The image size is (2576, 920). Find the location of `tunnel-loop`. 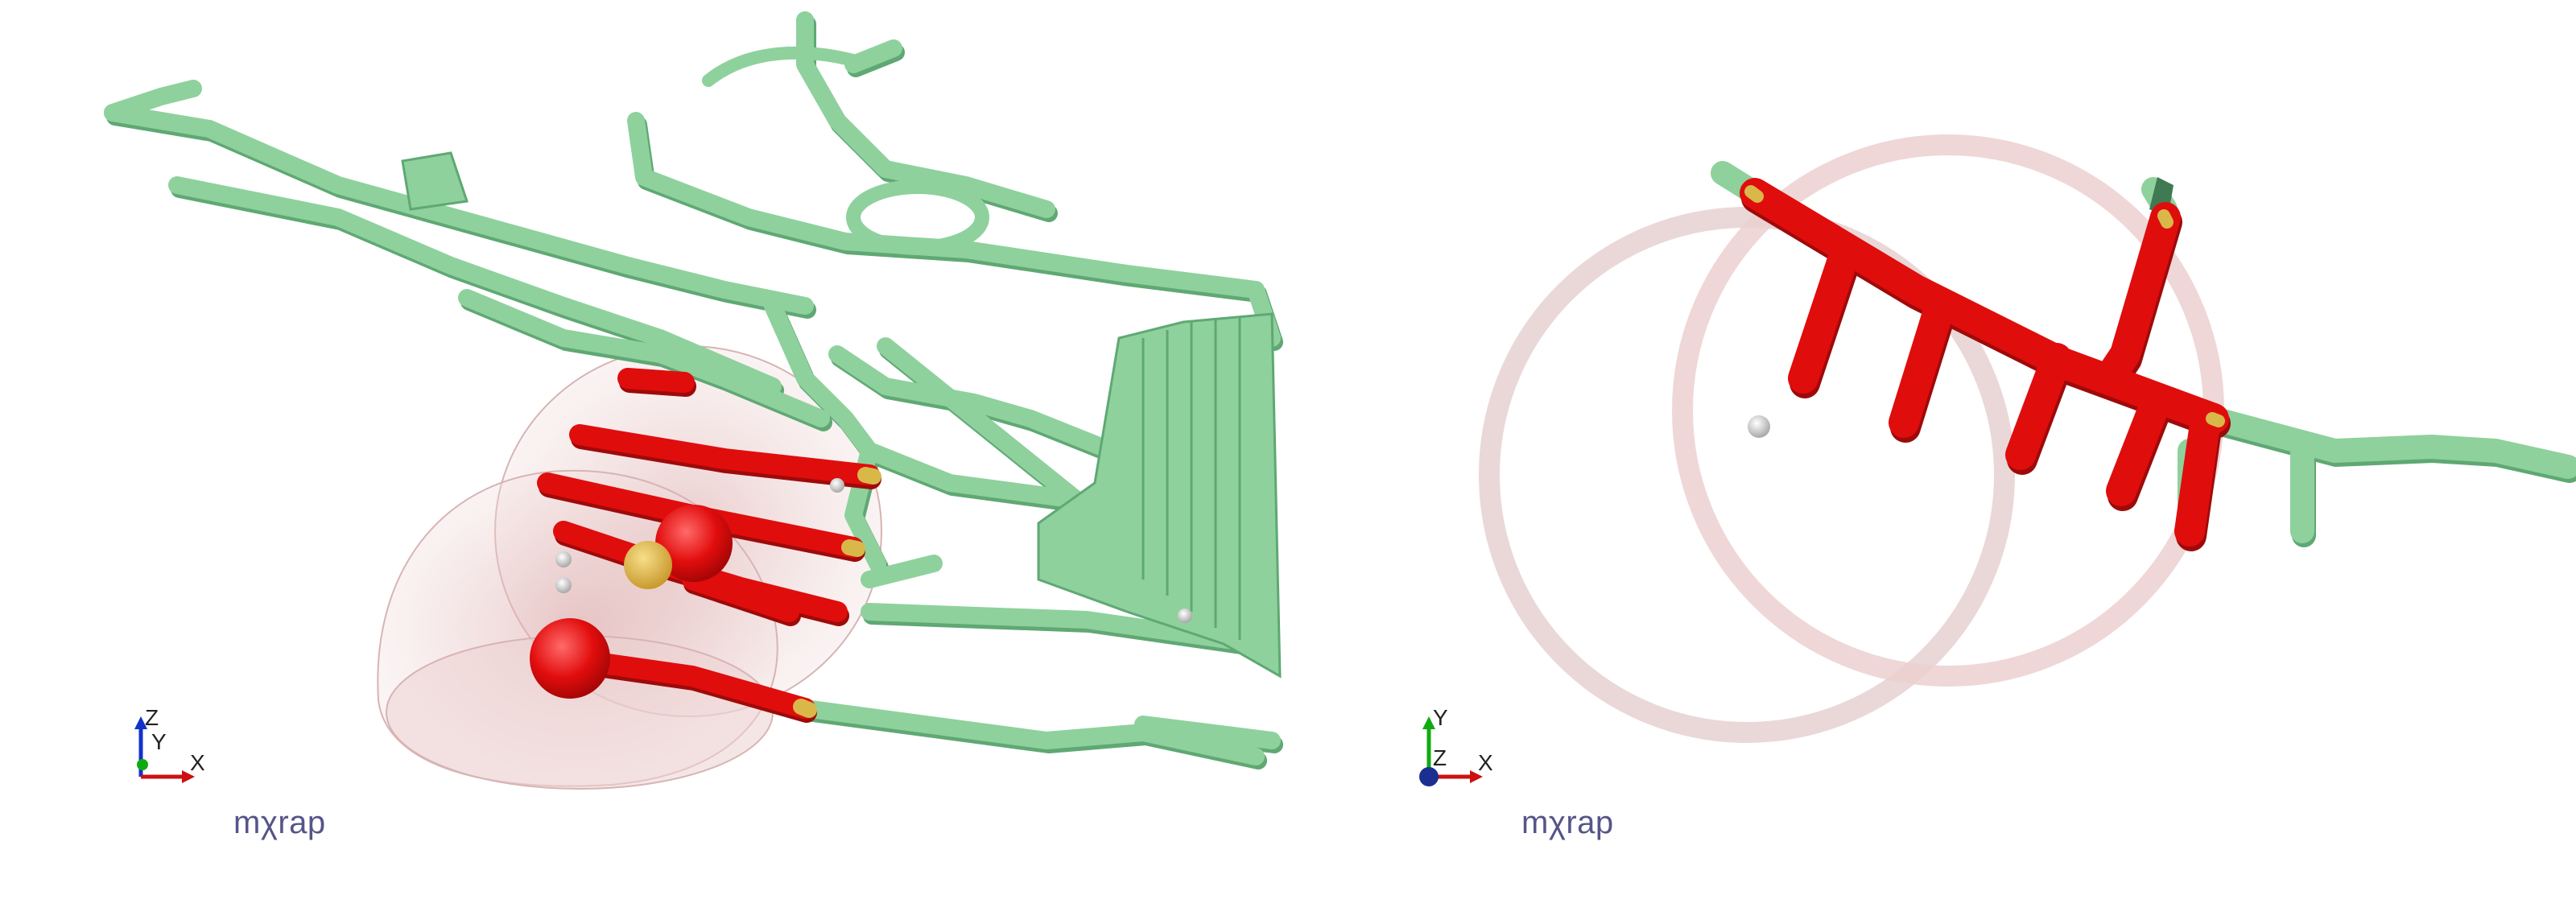

tunnel-loop is located at coordinates (917, 217).